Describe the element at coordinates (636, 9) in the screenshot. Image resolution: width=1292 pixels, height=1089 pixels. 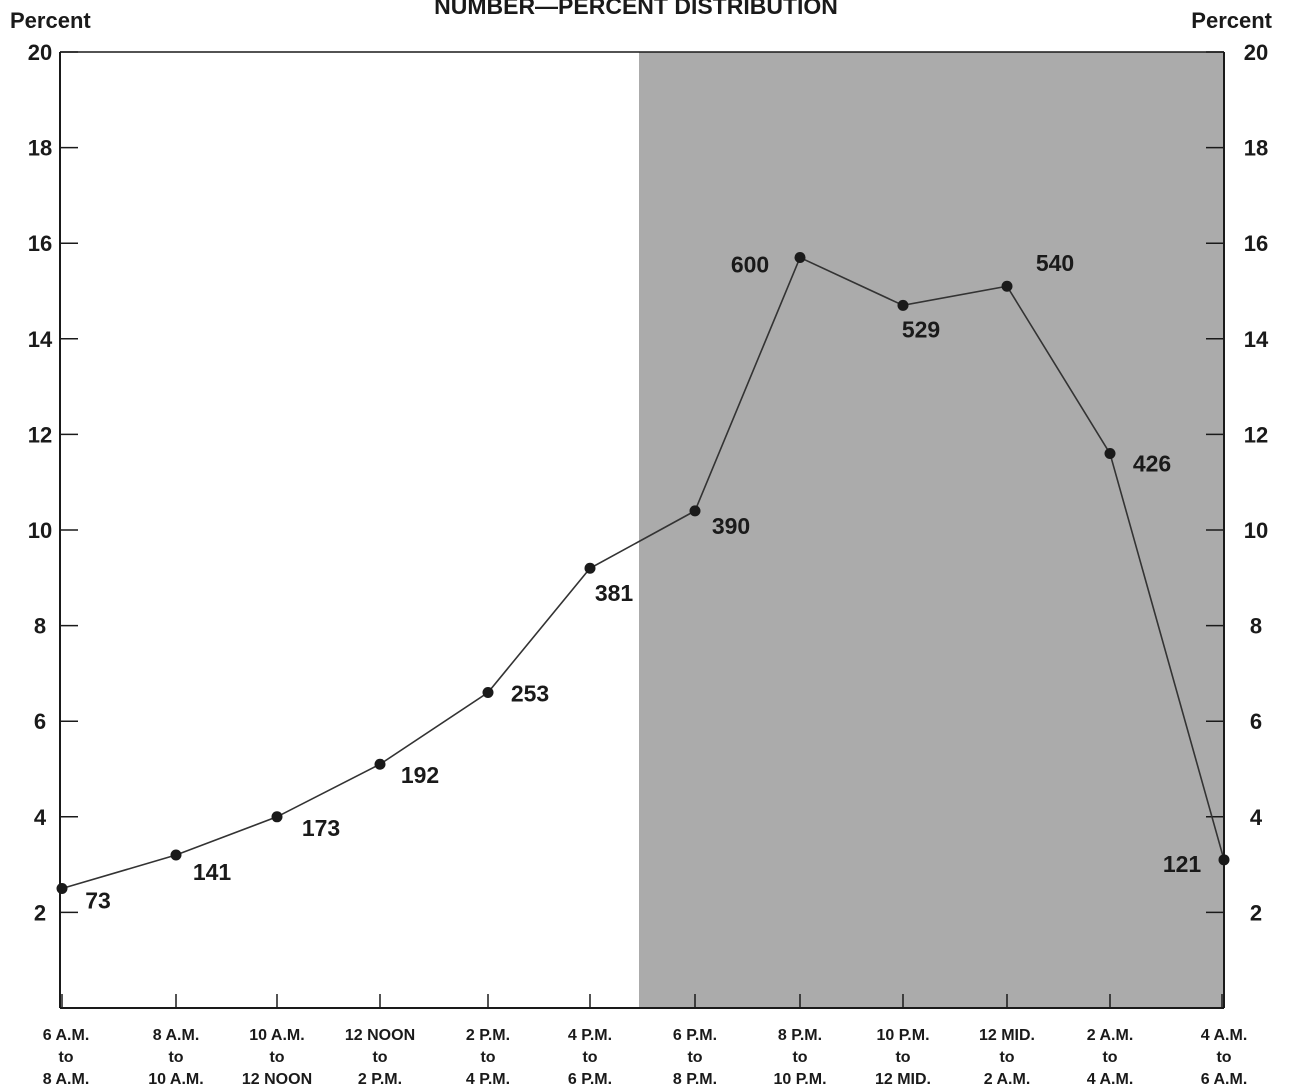
I see `chart-title: NUMBER—PERCENT DISTRIBUTION` at that location.